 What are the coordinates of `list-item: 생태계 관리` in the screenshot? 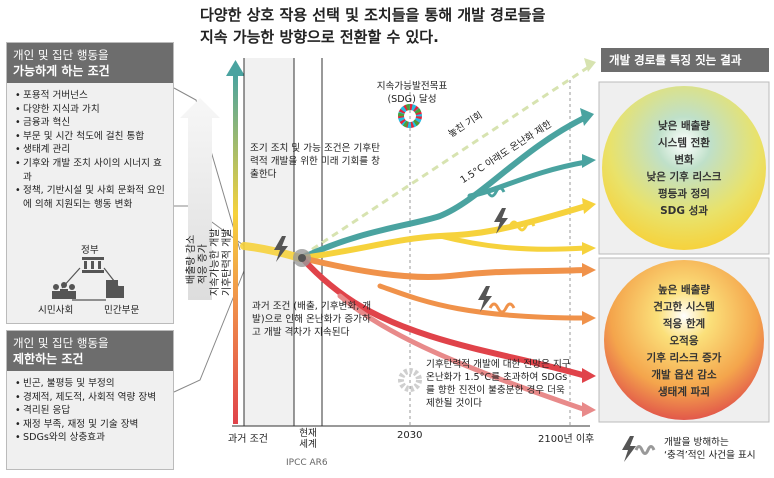 It's located at (91, 150).